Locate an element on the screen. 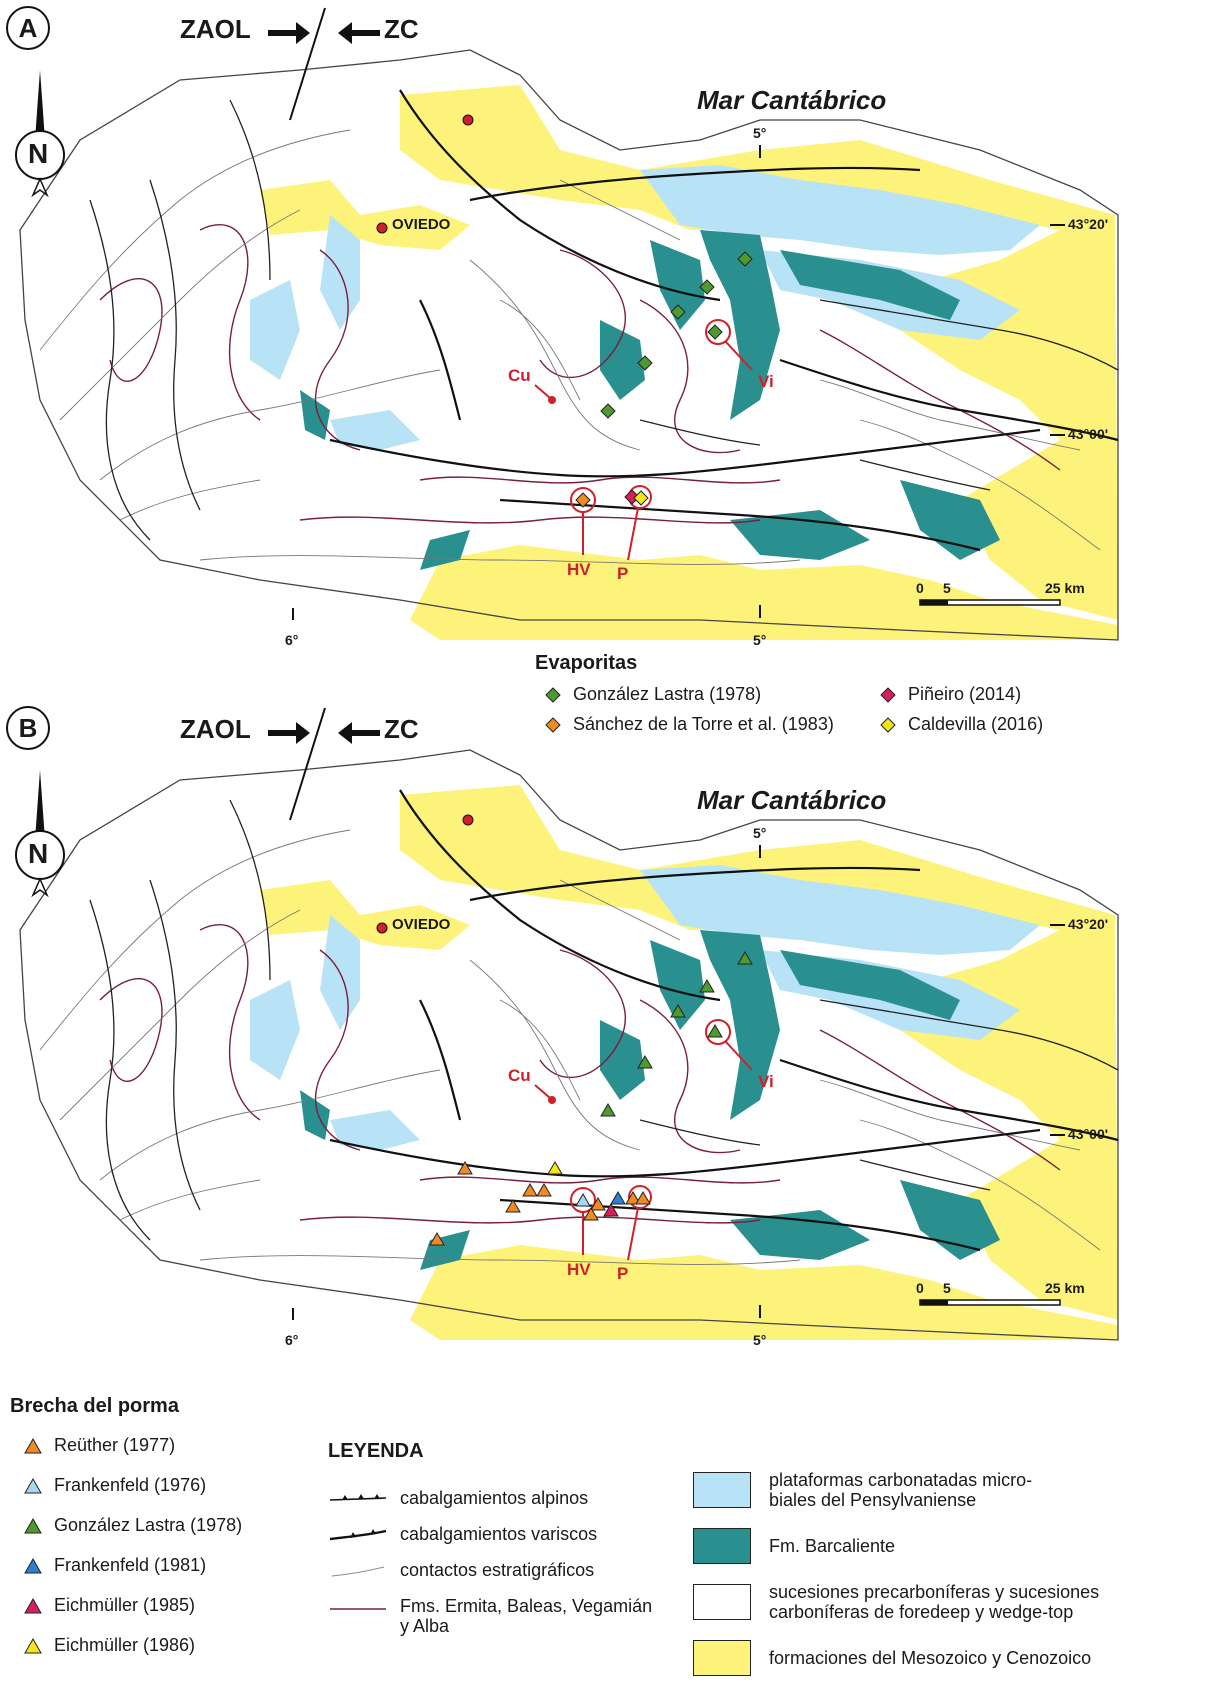 Image resolution: width=1223 pixels, height=1697 pixels. brecha-item: Eichmüller (1985) is located at coordinates (109, 1605).